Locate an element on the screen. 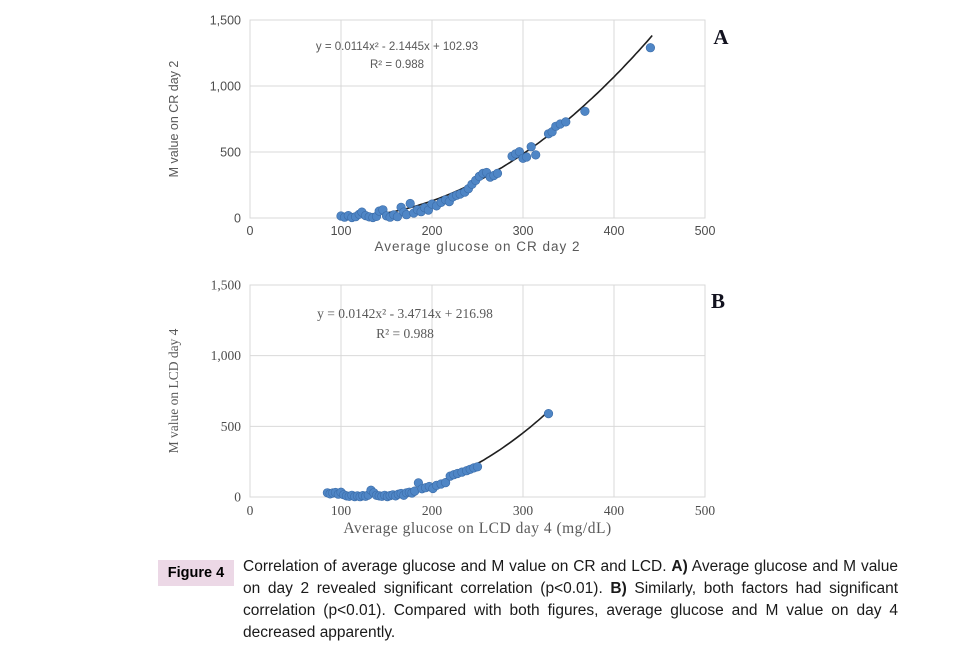 The width and height of the screenshot is (965, 651). y-axis-title: M value on CR day 2 is located at coordinates (174, 119).